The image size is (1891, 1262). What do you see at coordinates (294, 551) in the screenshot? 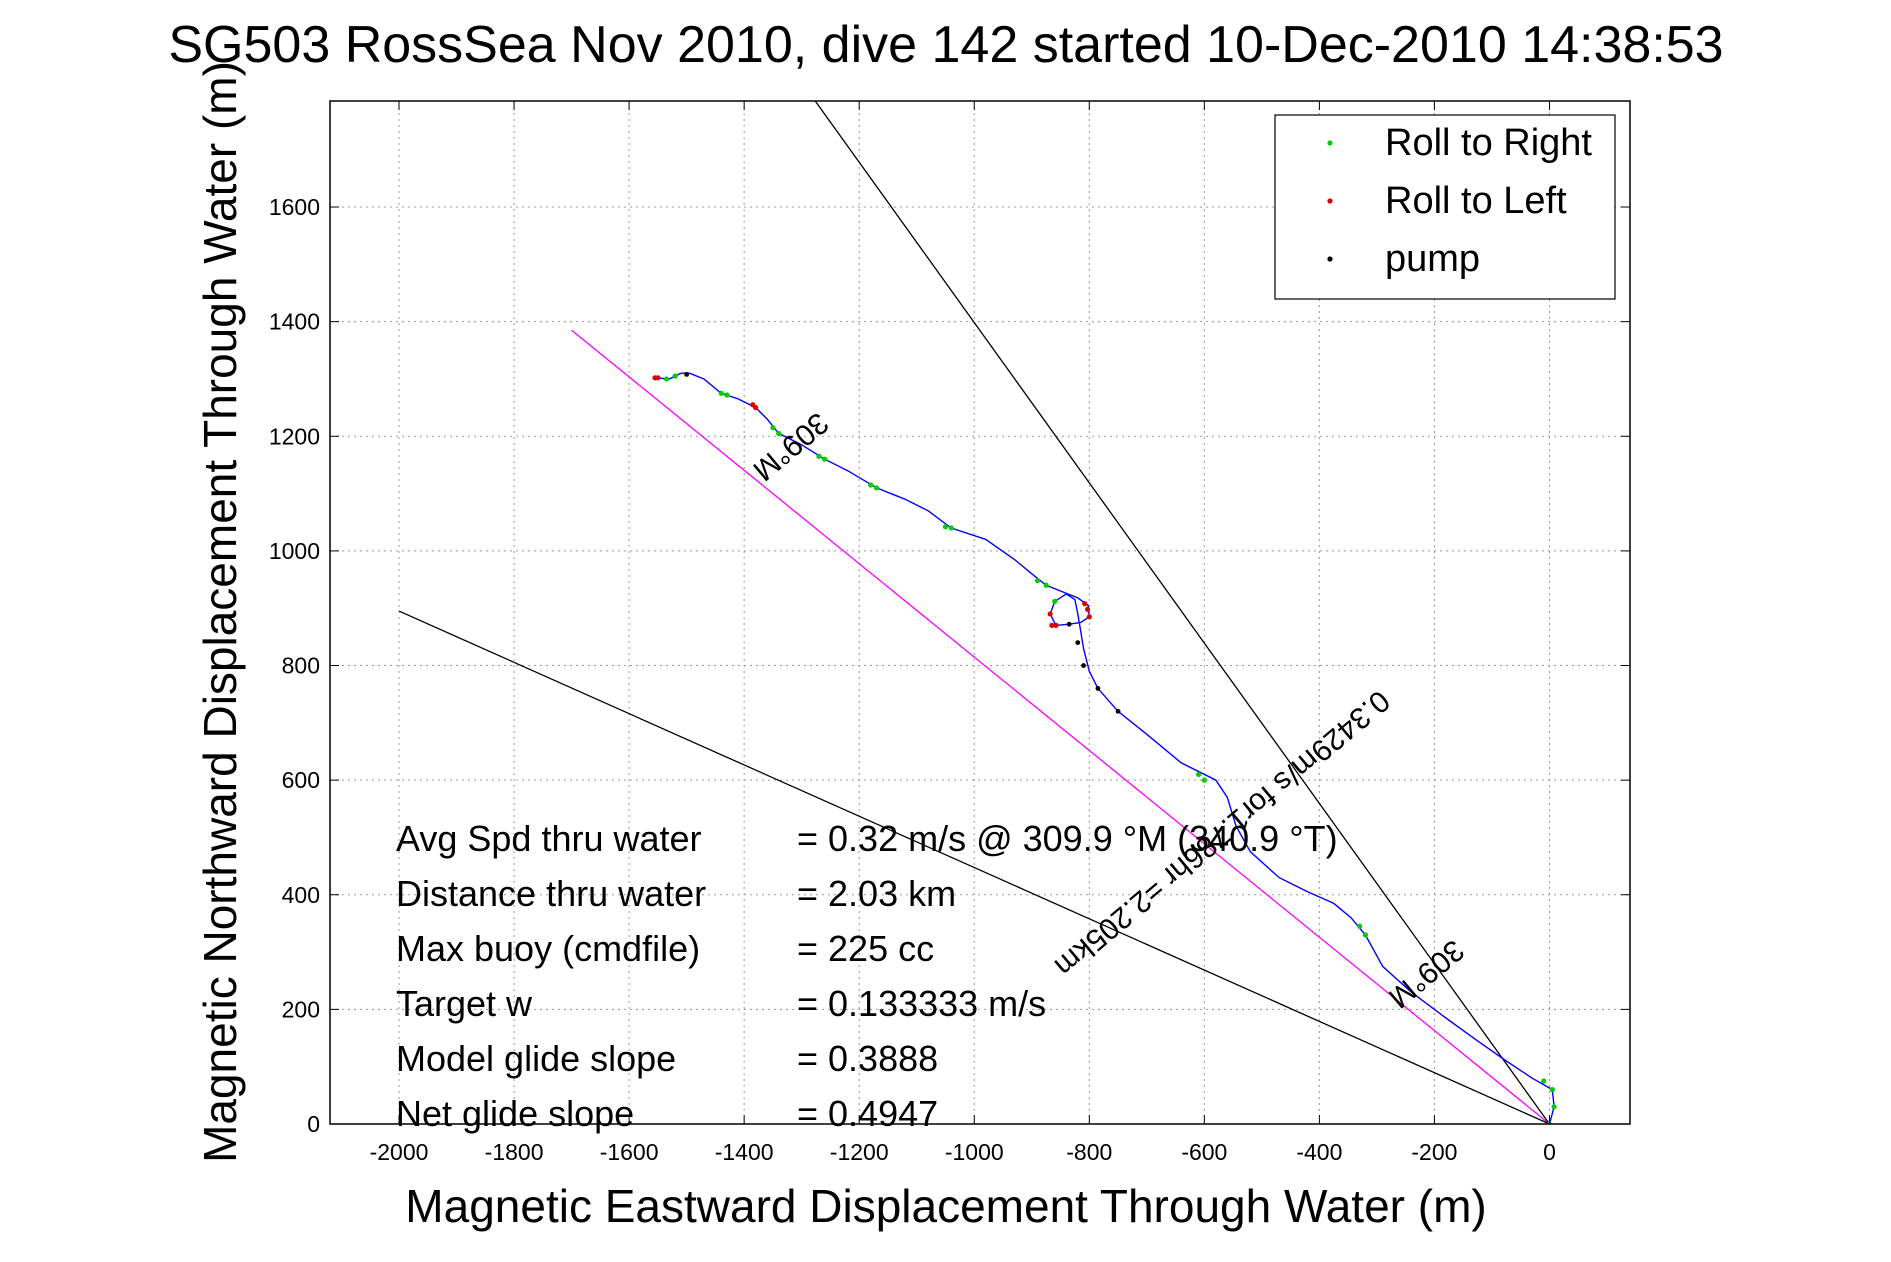
I see `y-tick-label: 1000` at bounding box center [294, 551].